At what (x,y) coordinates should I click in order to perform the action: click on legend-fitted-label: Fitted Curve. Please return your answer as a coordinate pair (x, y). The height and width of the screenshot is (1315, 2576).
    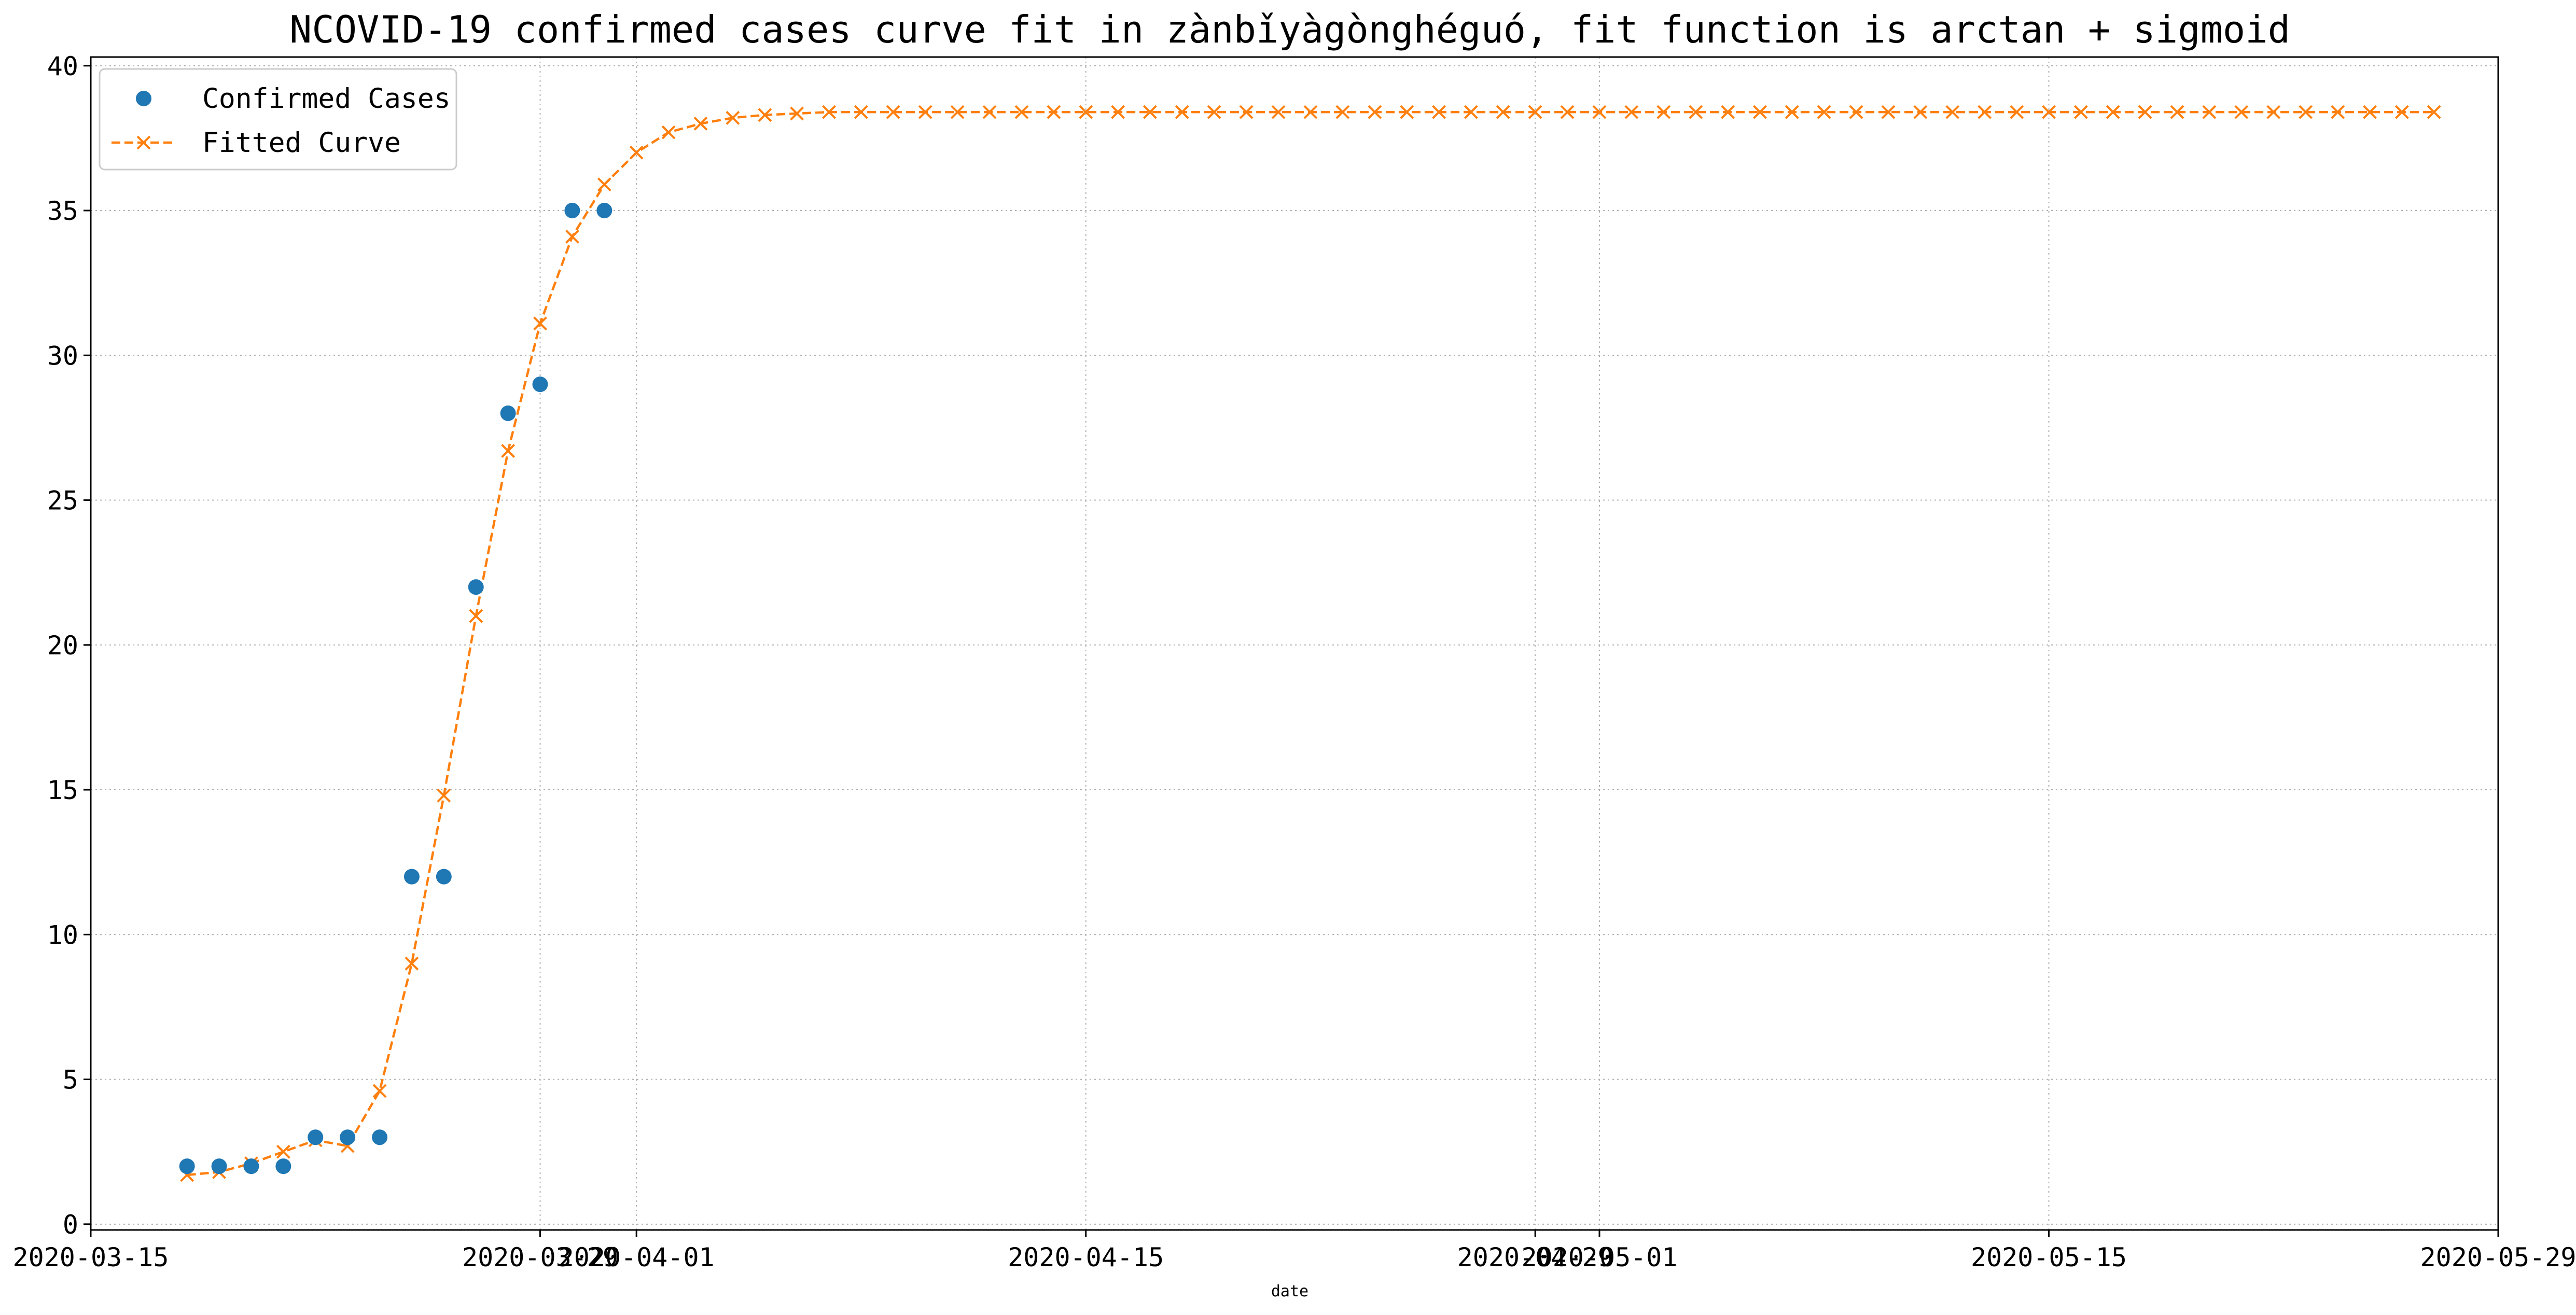
    Looking at the image, I should click on (301, 143).